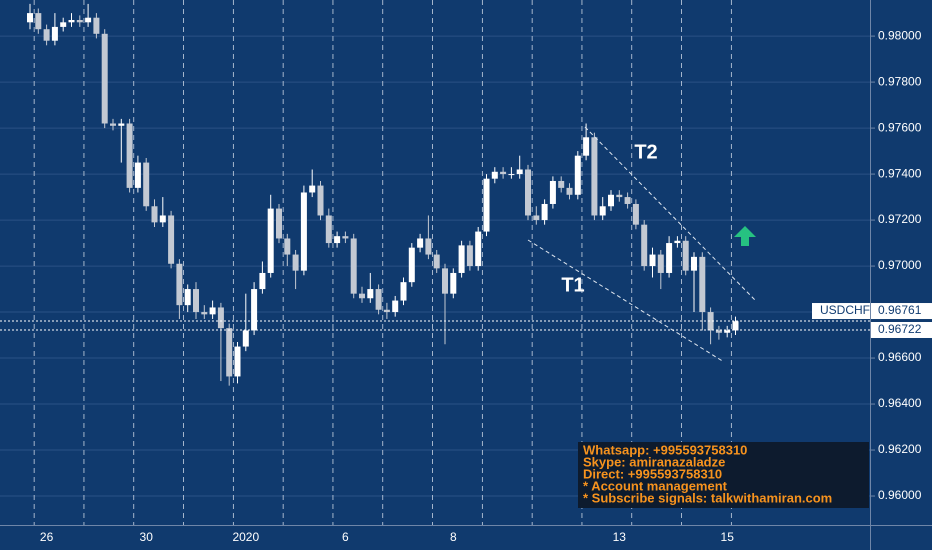 The width and height of the screenshot is (932, 550). I want to click on price-label: 0.96722, so click(900, 329).